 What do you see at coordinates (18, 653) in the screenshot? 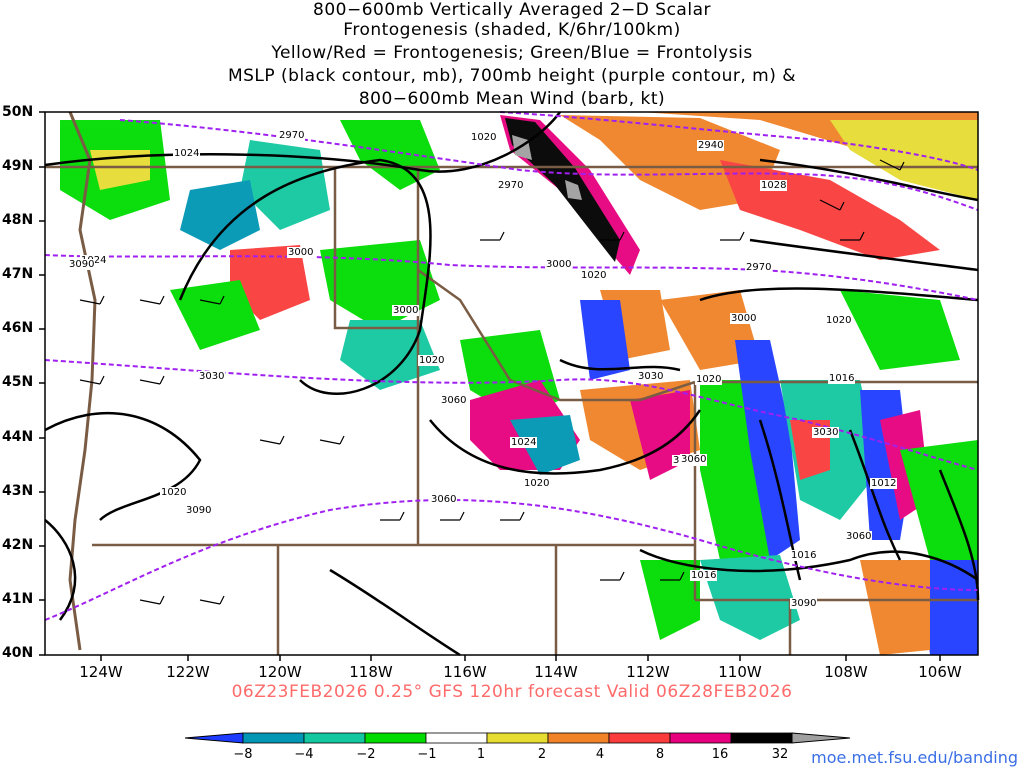
I see `lat-label-40n: 40N` at bounding box center [18, 653].